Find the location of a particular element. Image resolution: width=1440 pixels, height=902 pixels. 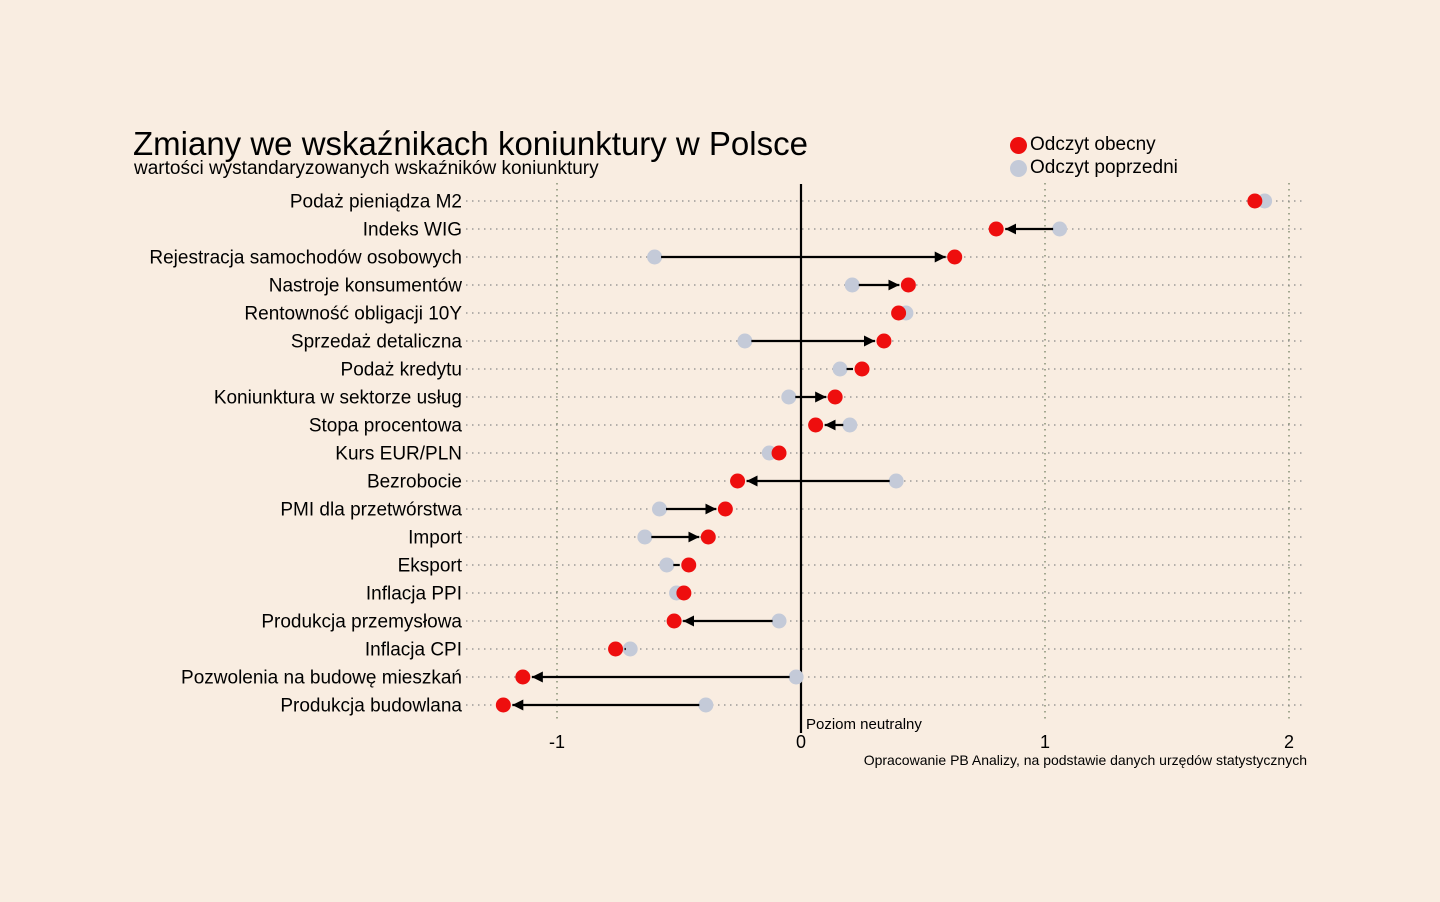

category-label: Koniunktura w sektorze usług is located at coordinates (338, 398).